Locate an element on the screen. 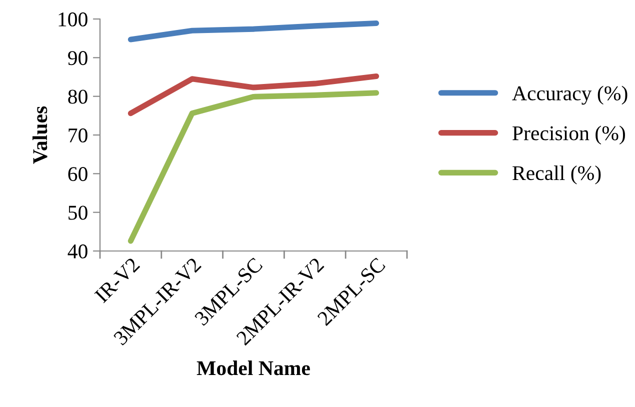 The image size is (635, 407). legend-label: Accuracy (%) is located at coordinates (570, 95).